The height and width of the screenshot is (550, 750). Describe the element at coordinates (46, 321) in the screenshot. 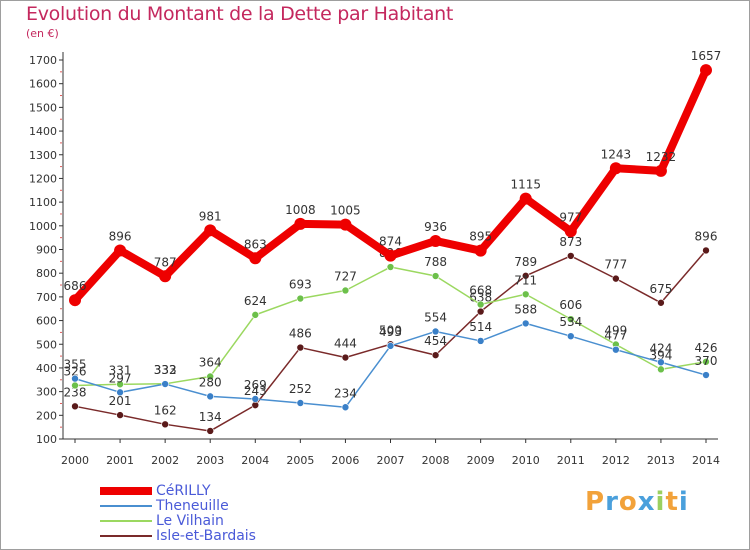

I see `y-tick-label: 600` at that location.